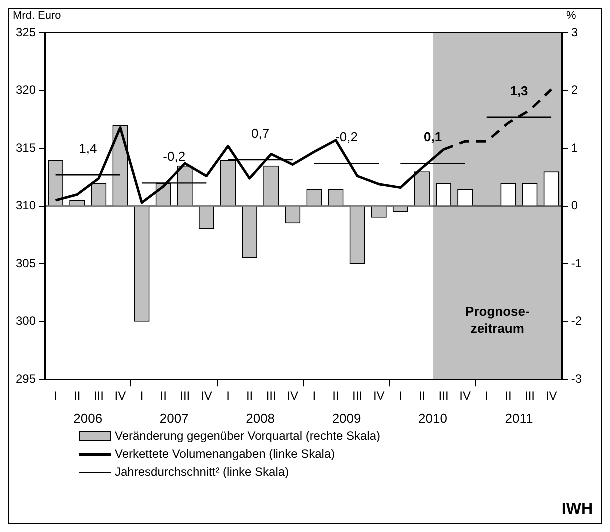  What do you see at coordinates (88, 148) in the screenshot?
I see `annotation: 1,4` at bounding box center [88, 148].